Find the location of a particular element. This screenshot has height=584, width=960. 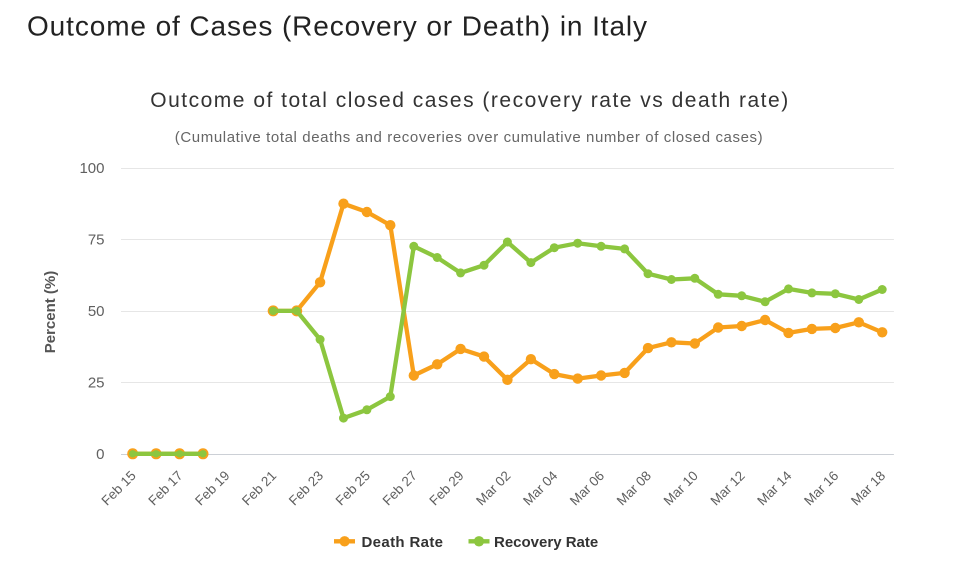

svg-text: 75 is located at coordinates (96, 240).